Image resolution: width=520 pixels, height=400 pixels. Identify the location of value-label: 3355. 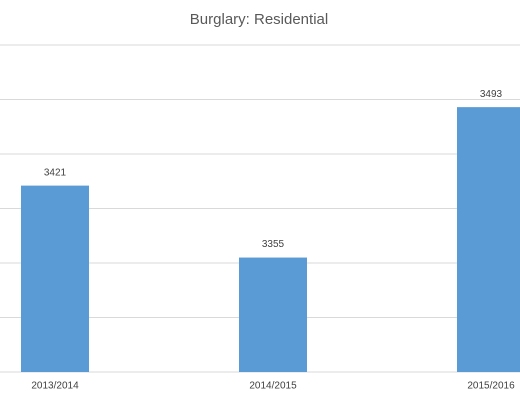
(273, 244).